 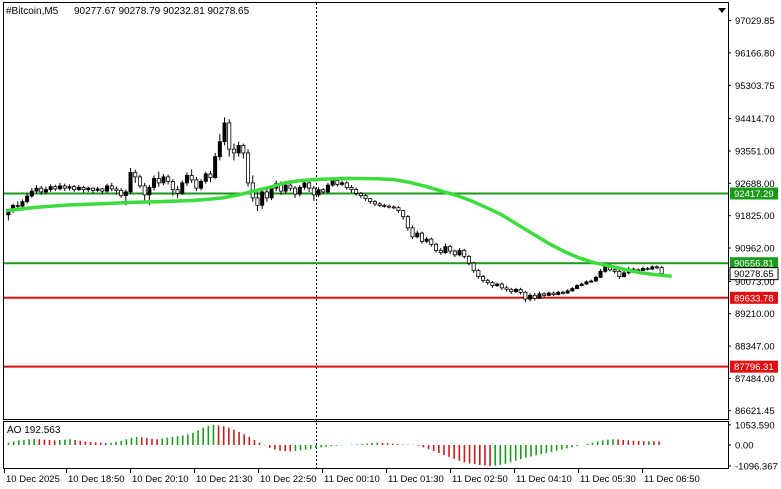 What do you see at coordinates (755, 119) in the screenshot?
I see `y-tick-label: 94414.70` at bounding box center [755, 119].